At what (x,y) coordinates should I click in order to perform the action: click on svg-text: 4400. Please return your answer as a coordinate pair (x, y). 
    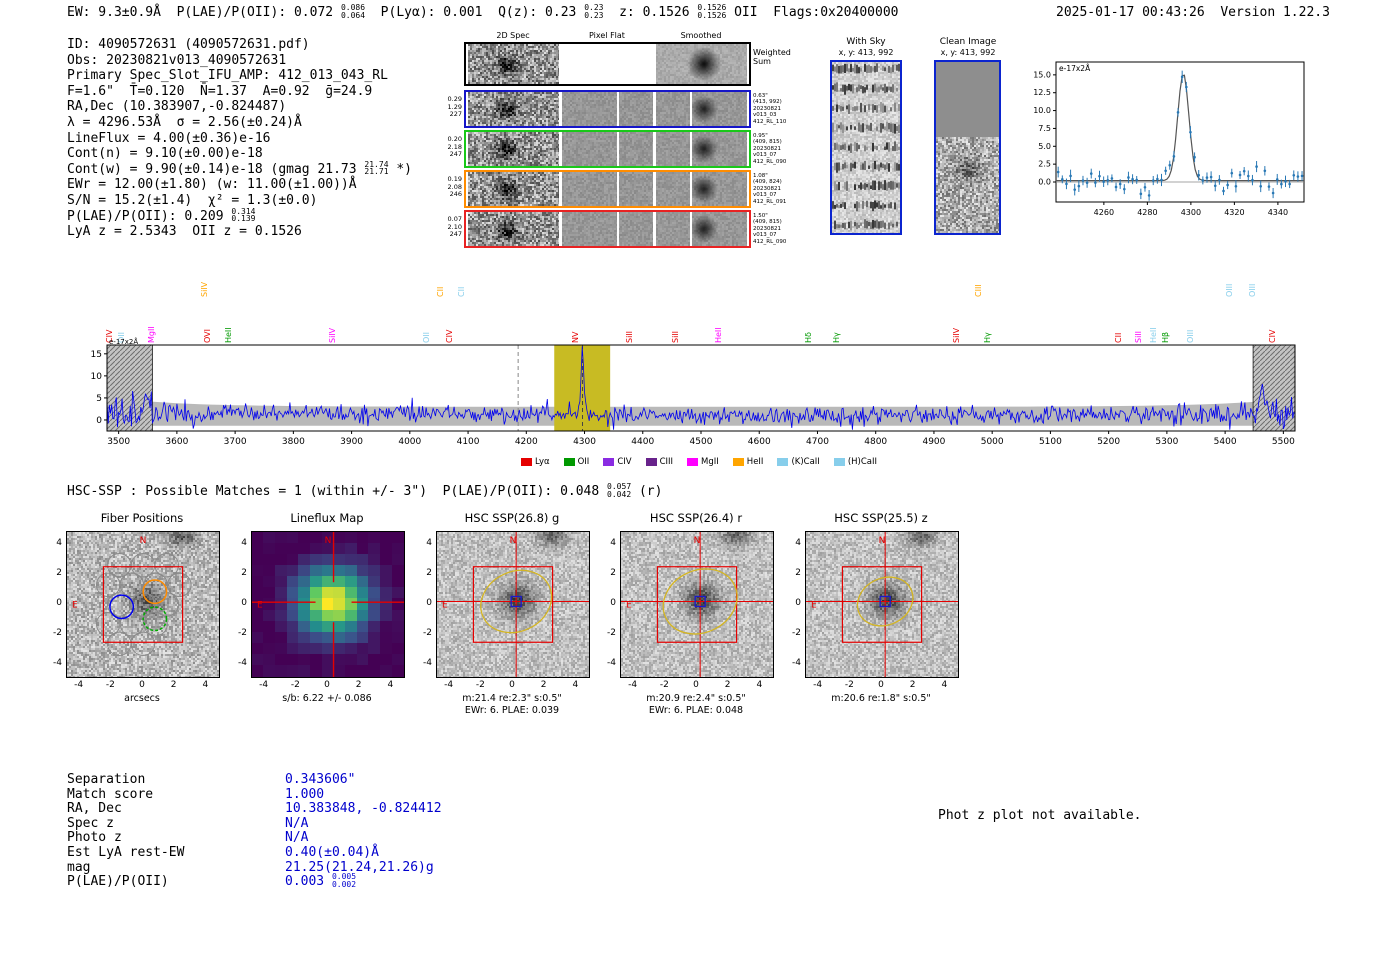
    Looking at the image, I should click on (642, 442).